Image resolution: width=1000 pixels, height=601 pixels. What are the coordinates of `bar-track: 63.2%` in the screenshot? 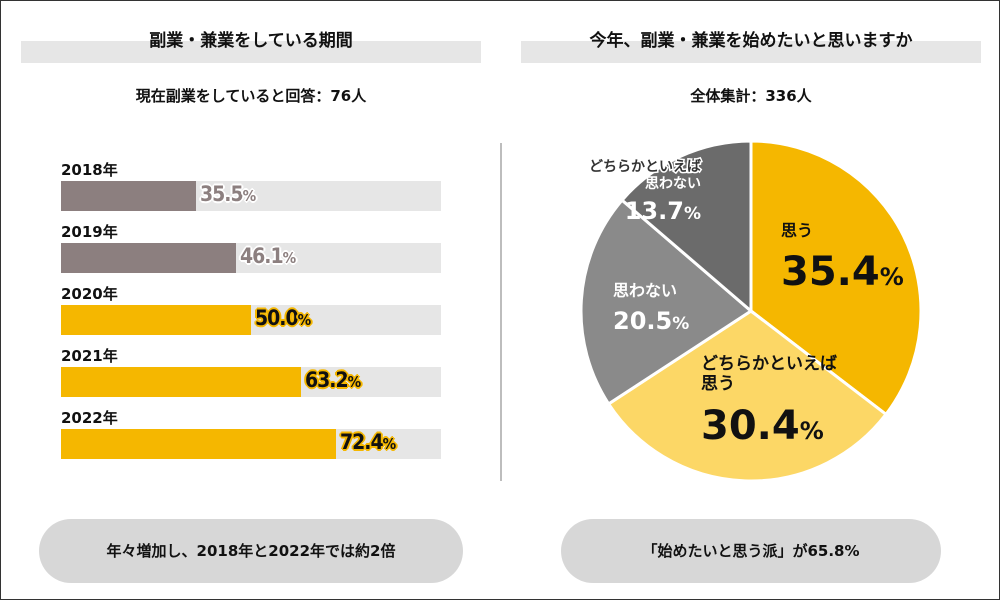 It's located at (251, 382).